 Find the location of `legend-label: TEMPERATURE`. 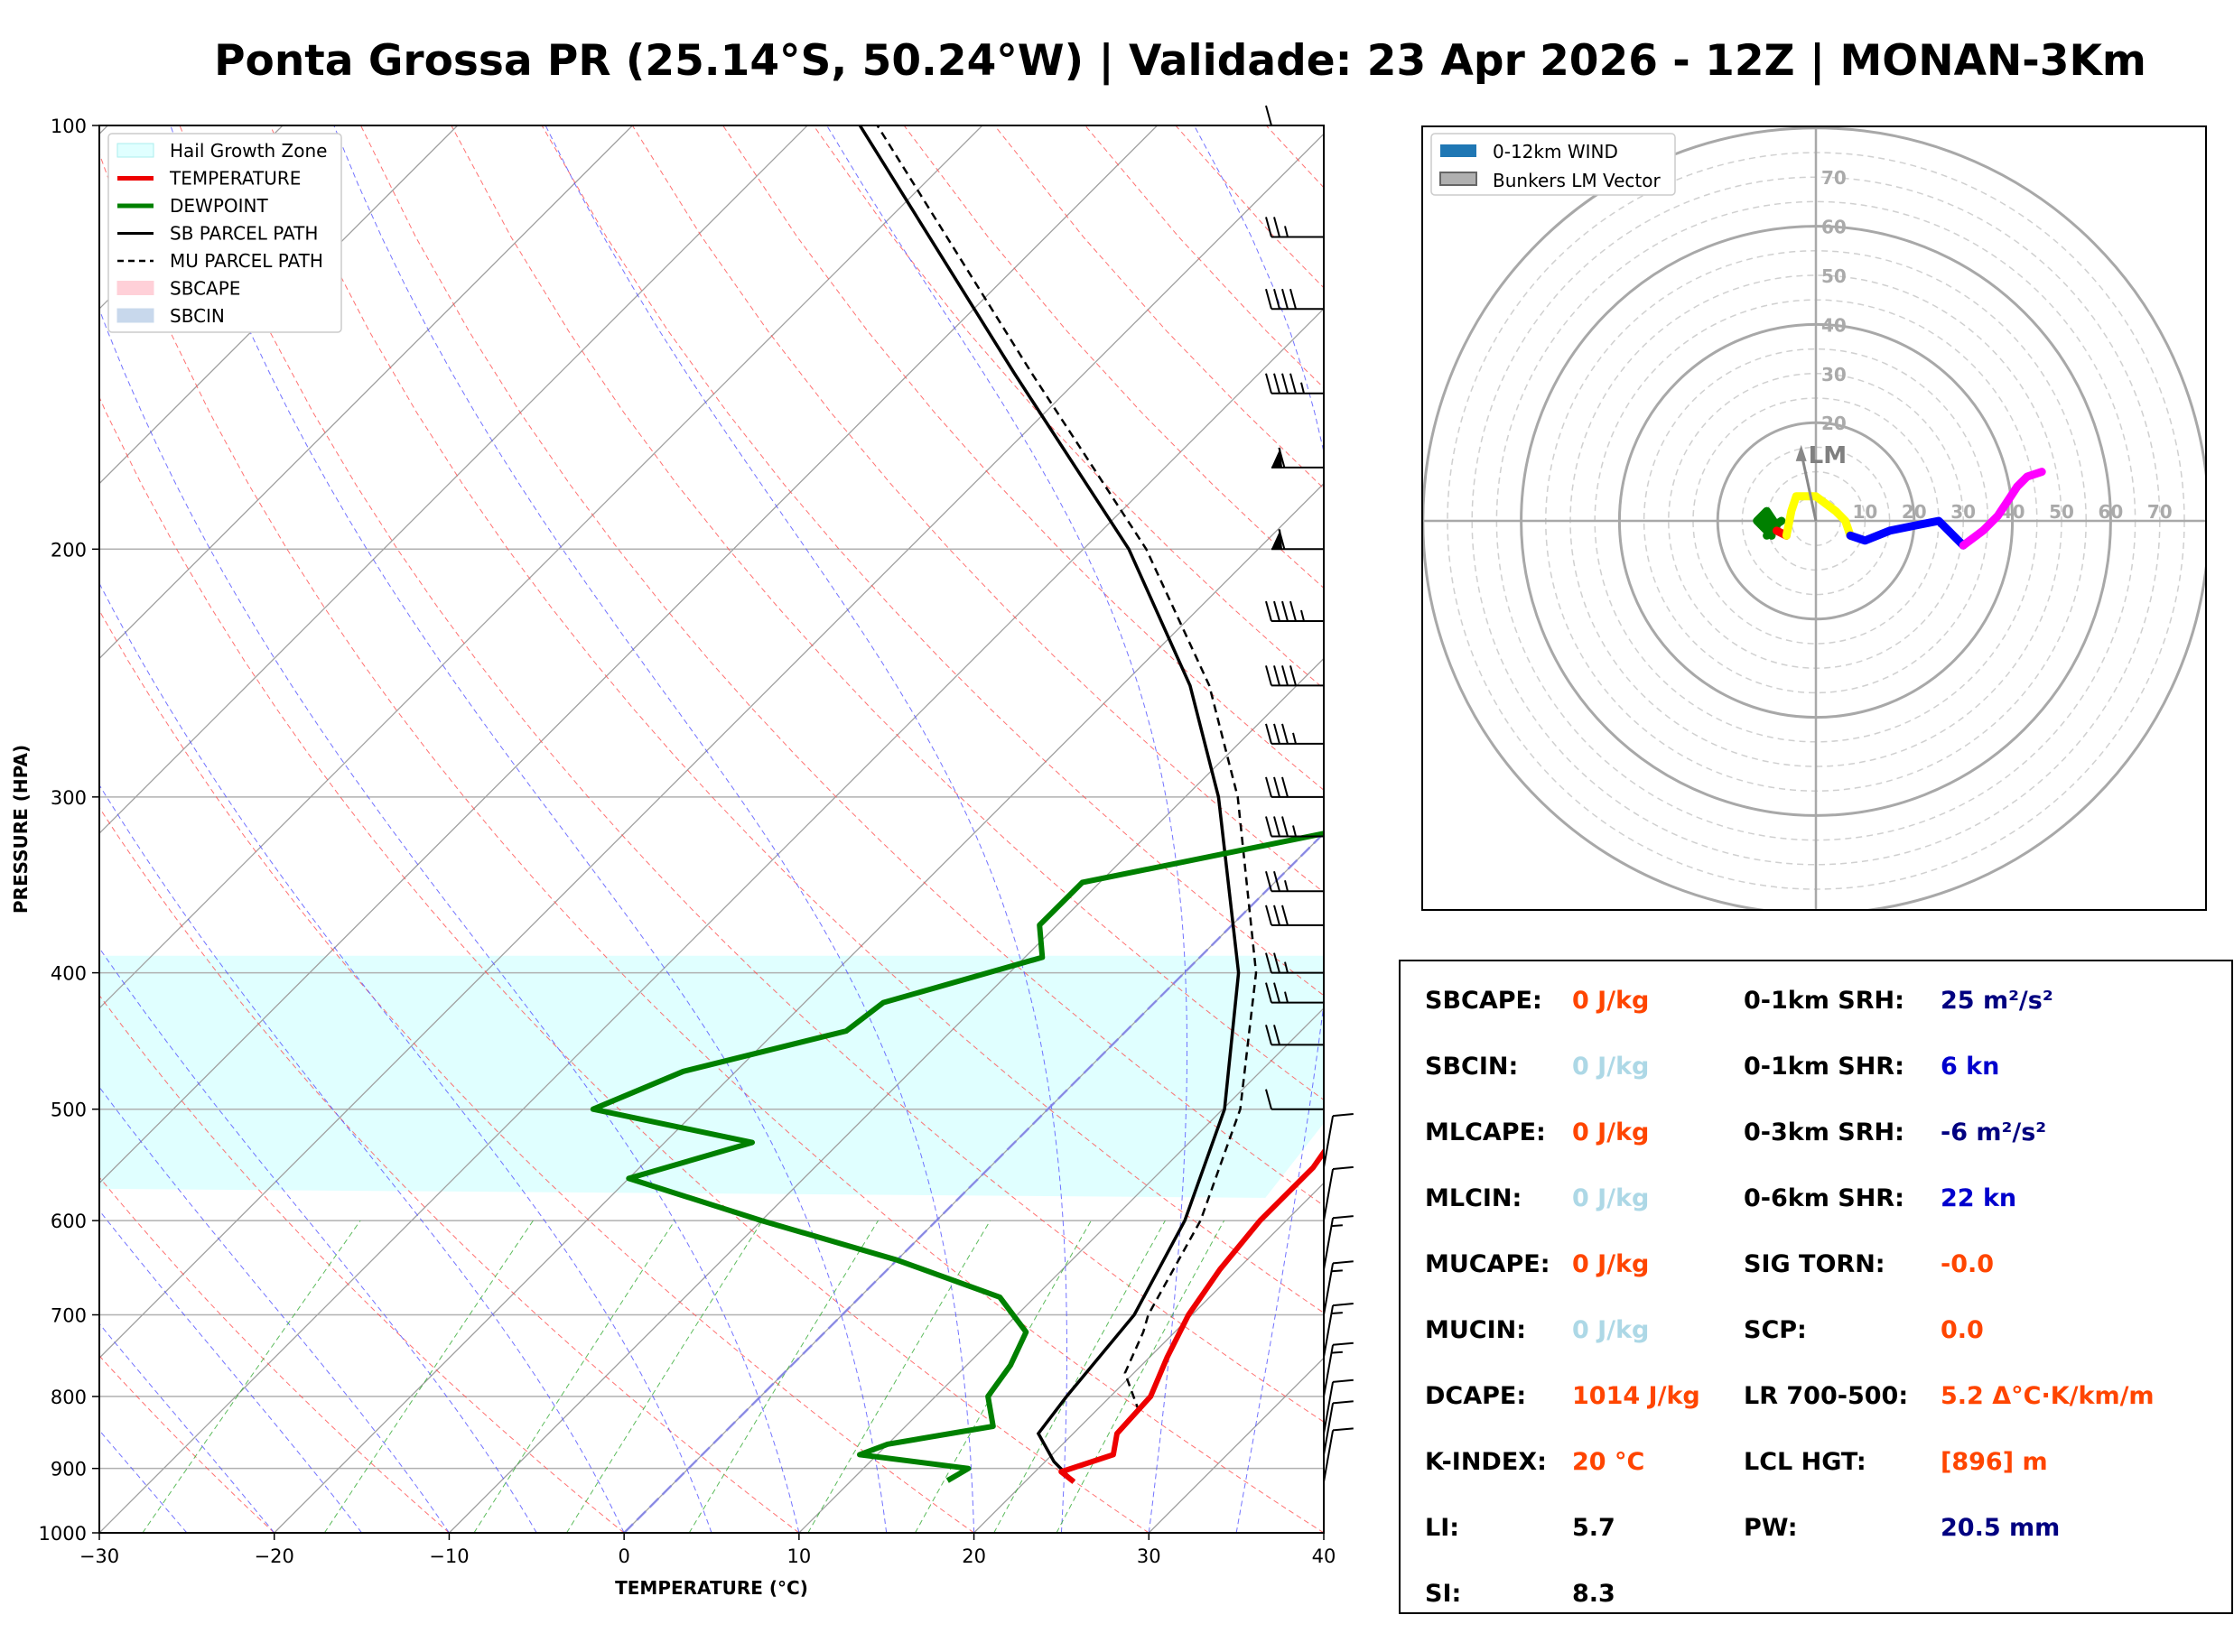

legend-label: TEMPERATURE is located at coordinates (235, 179).